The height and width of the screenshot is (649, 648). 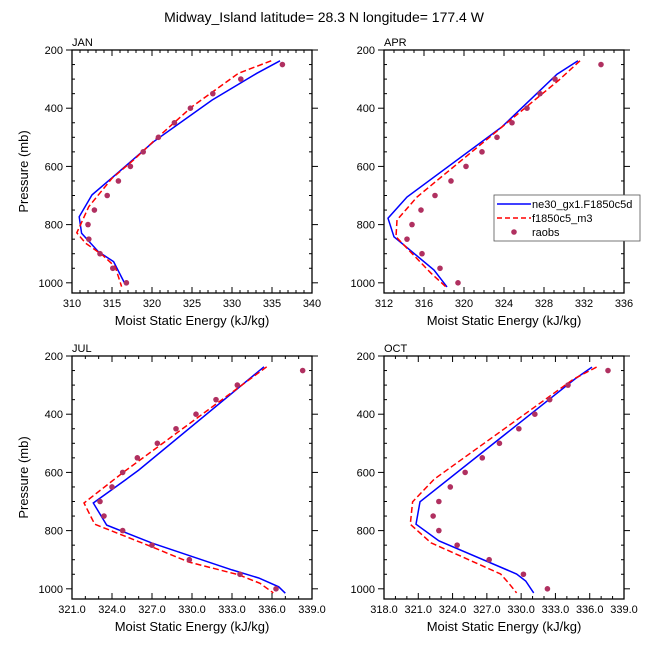 I want to click on y-tick-label: 600, so click(x=54, y=473).